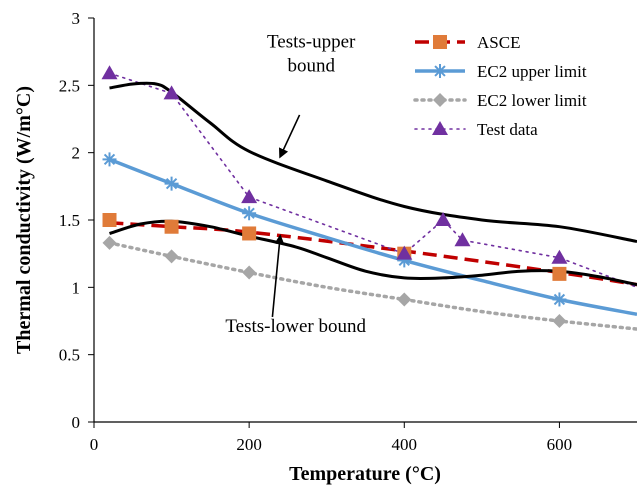 This screenshot has height=488, width=637. What do you see at coordinates (373, 253) in the screenshot?
I see `bound-curve` at bounding box center [373, 253].